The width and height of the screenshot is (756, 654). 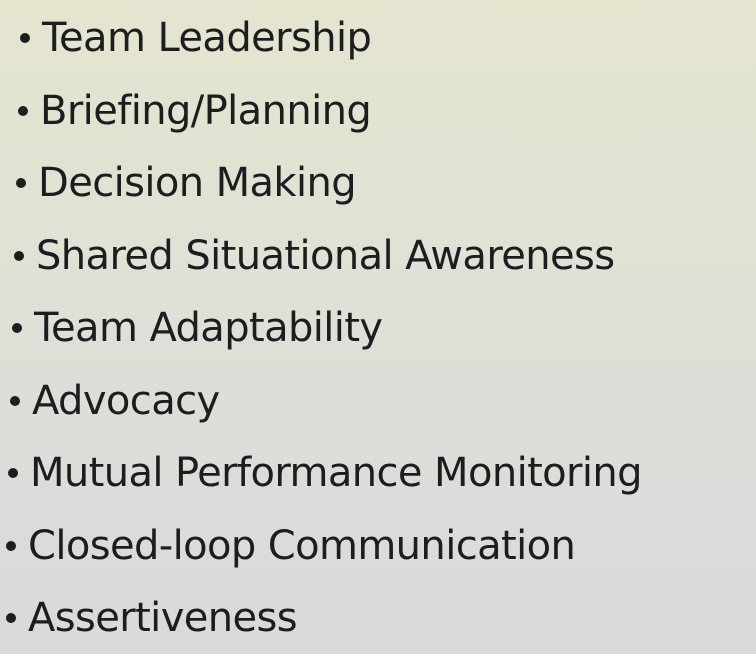 I want to click on bullet-item-shared-situational-awareness: Shared Situational Awareness, so click(x=324, y=256).